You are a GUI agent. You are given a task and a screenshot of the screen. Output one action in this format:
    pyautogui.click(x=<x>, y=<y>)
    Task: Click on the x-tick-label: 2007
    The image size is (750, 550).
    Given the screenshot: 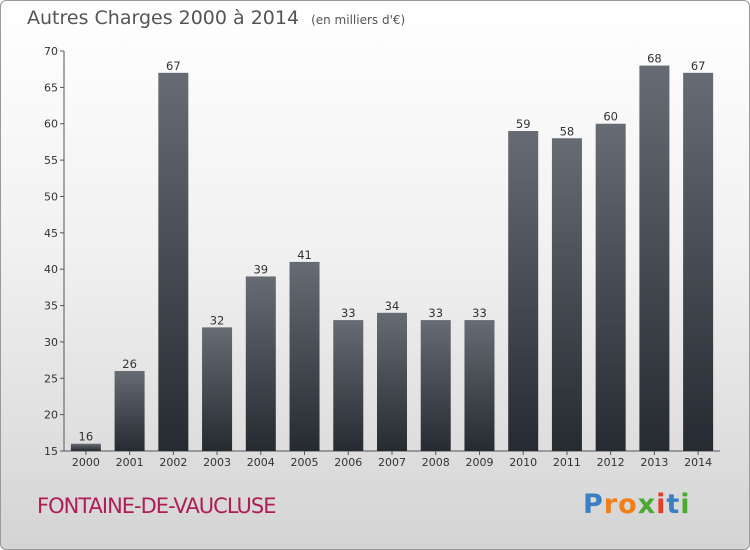 What is the action you would take?
    pyautogui.click(x=392, y=462)
    